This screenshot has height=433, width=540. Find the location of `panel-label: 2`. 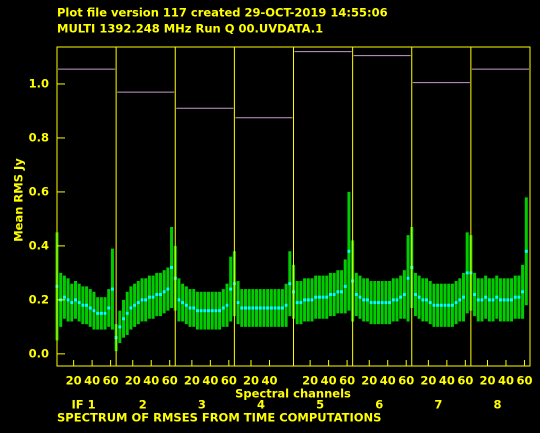

panel-label: 2 is located at coordinates (143, 405).